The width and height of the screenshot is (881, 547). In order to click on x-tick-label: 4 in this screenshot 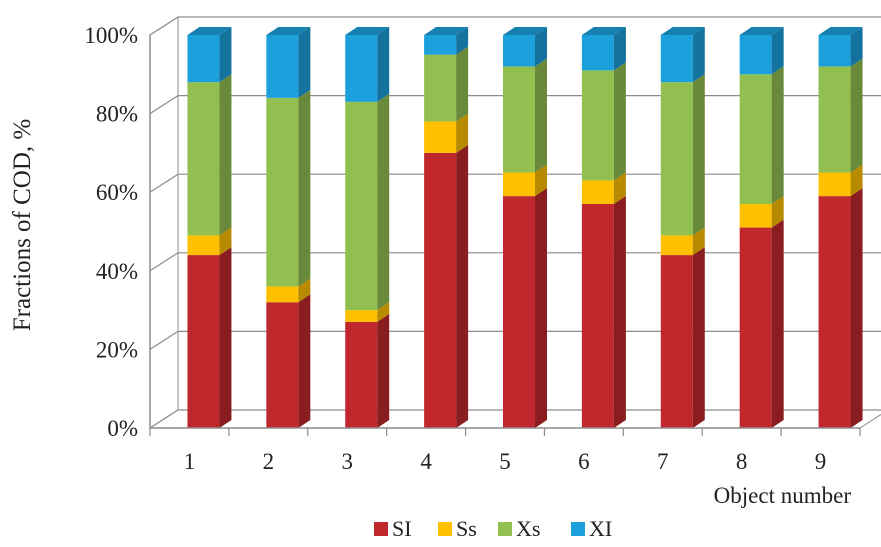, I will do `click(426, 461)`.